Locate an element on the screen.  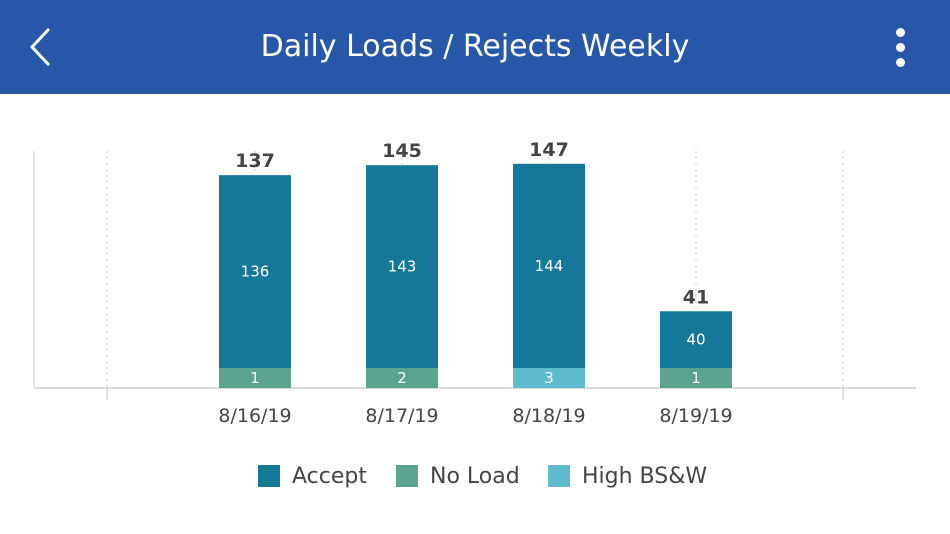
more-menu-button is located at coordinates (901, 47).